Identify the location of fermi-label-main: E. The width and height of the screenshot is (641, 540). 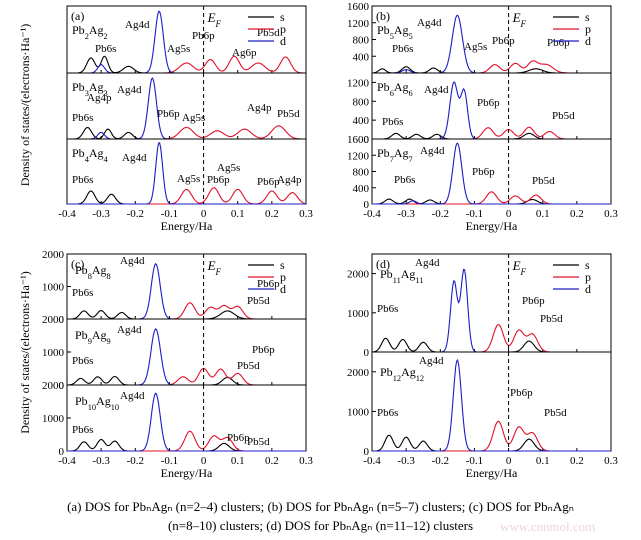
(516, 265).